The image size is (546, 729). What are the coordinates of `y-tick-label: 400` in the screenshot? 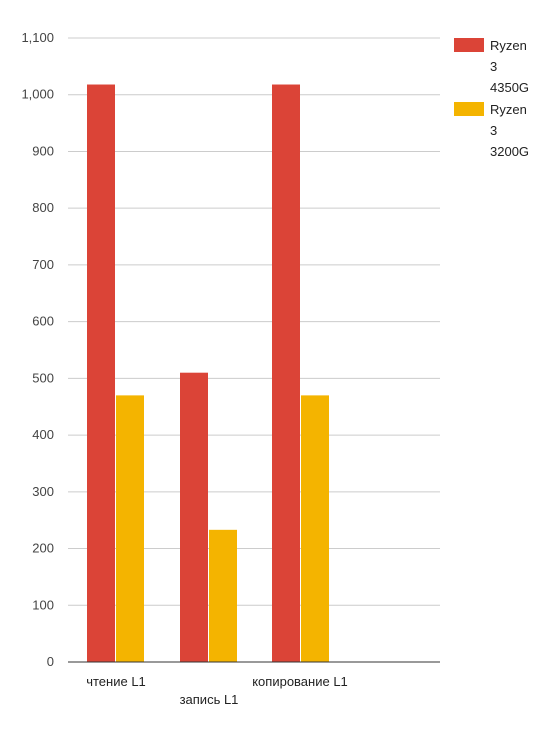 It's located at (43, 434).